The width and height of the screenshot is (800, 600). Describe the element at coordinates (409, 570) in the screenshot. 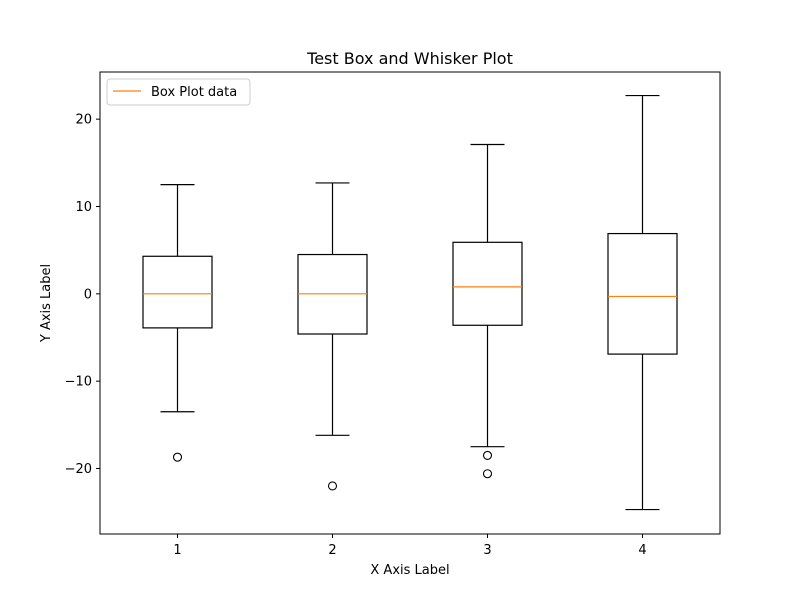

I see `x-axis-label: X Axis Label` at that location.